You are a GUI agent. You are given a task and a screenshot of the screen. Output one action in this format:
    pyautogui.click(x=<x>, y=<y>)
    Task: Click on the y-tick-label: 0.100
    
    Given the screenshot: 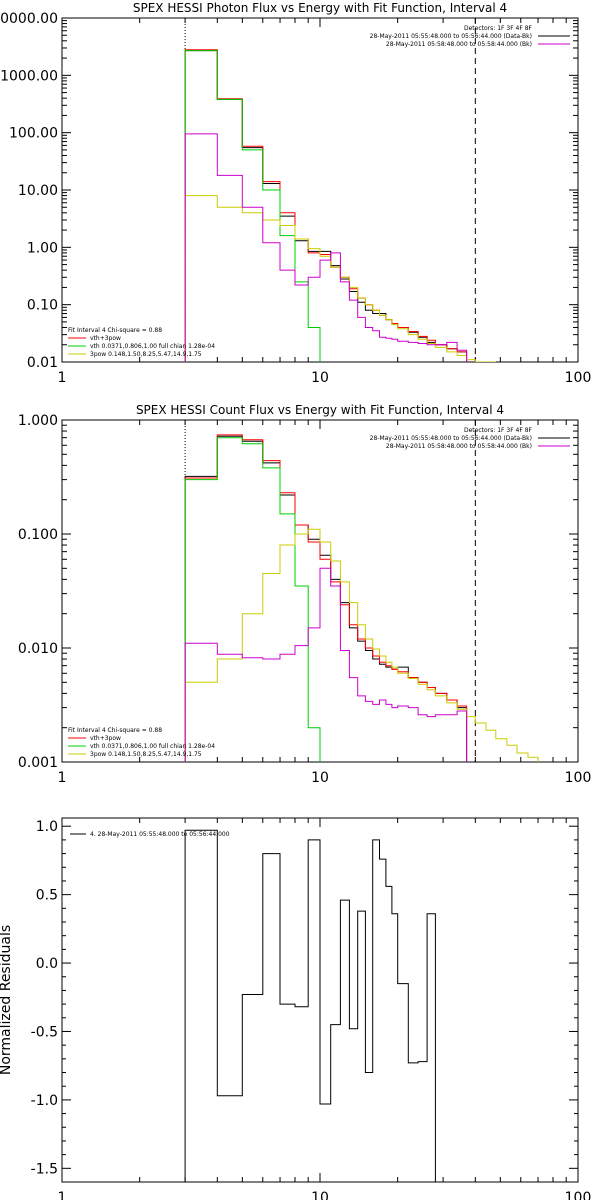 What is the action you would take?
    pyautogui.click(x=38, y=535)
    